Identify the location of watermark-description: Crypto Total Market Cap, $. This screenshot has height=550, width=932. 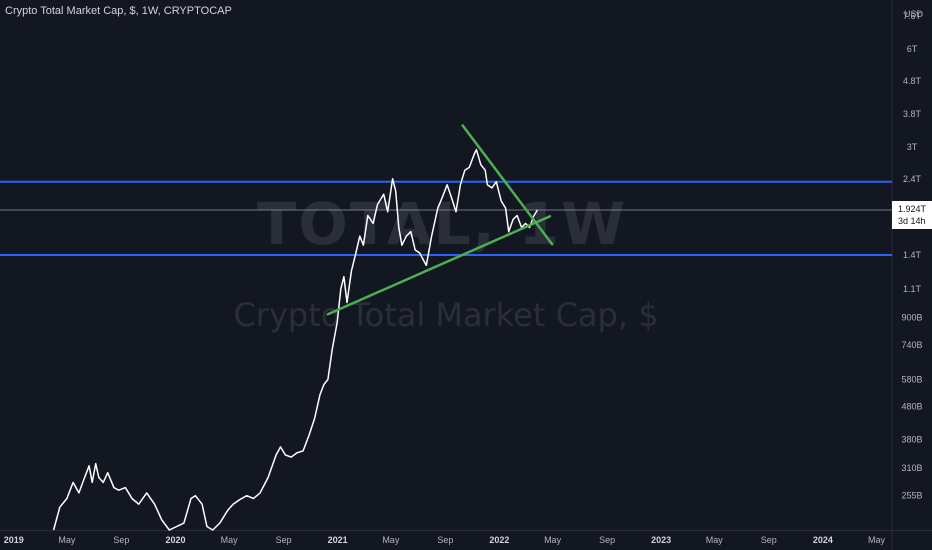
(445, 315).